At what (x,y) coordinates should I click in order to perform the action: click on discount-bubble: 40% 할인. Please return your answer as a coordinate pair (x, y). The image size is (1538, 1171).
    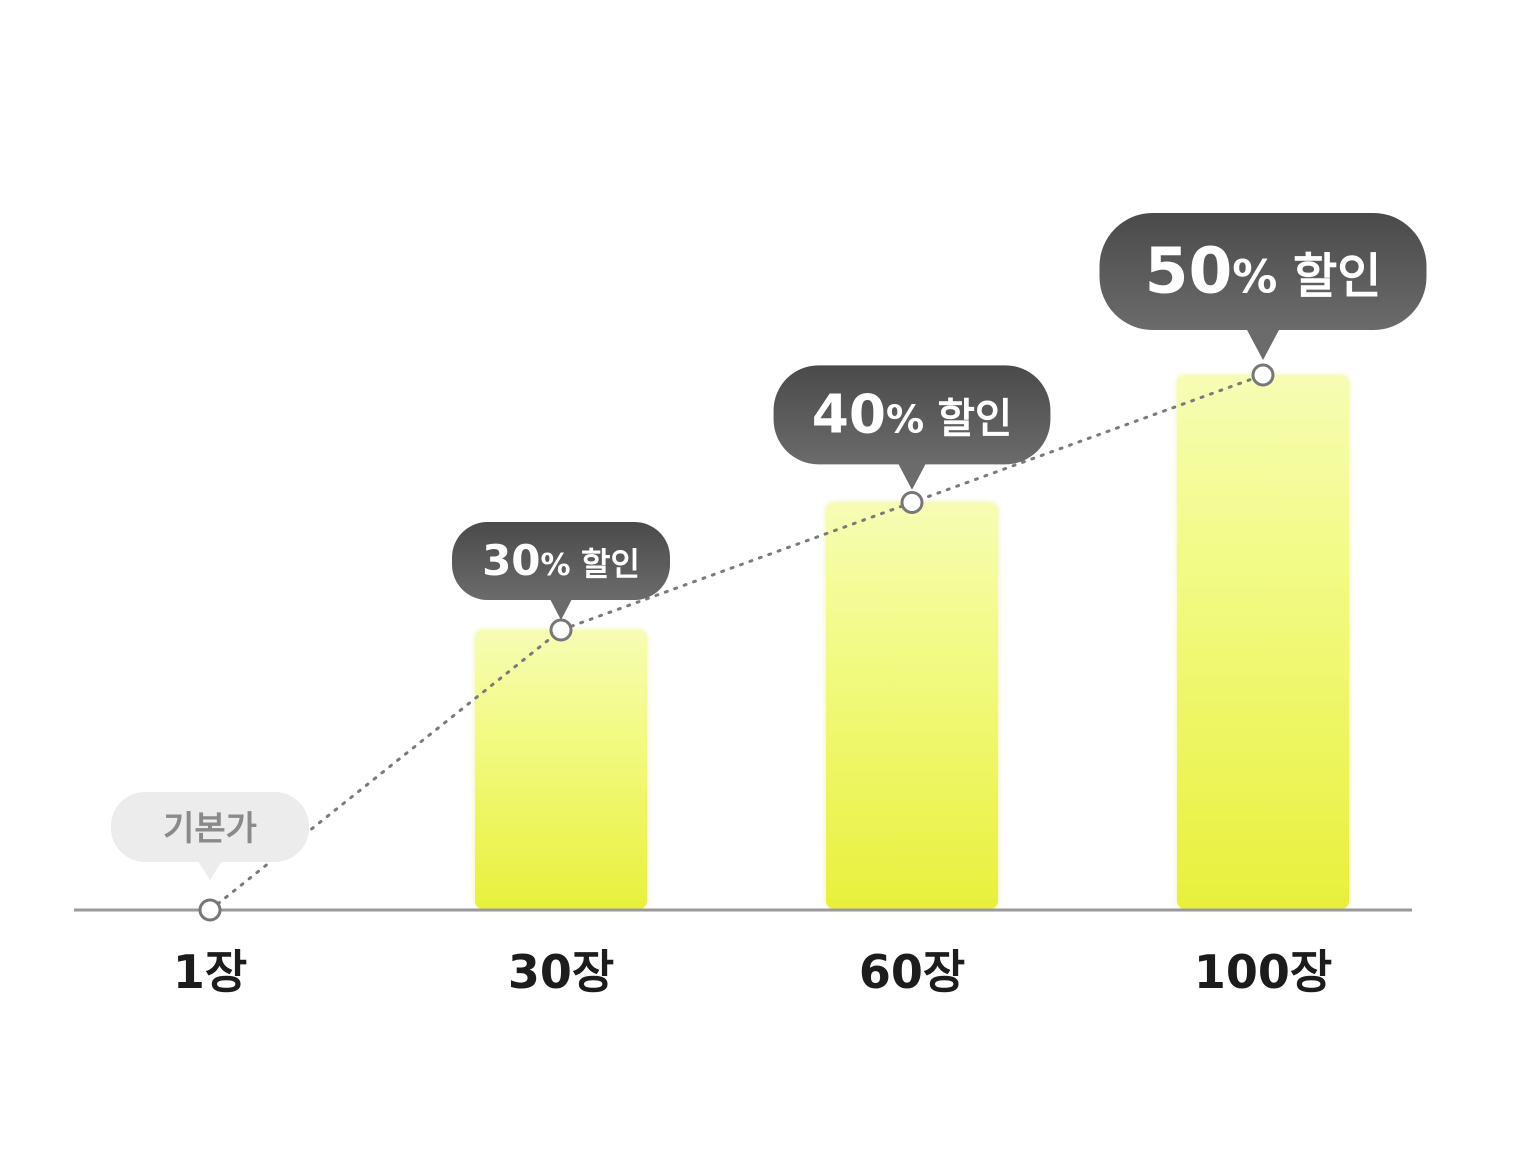
    Looking at the image, I should click on (912, 427).